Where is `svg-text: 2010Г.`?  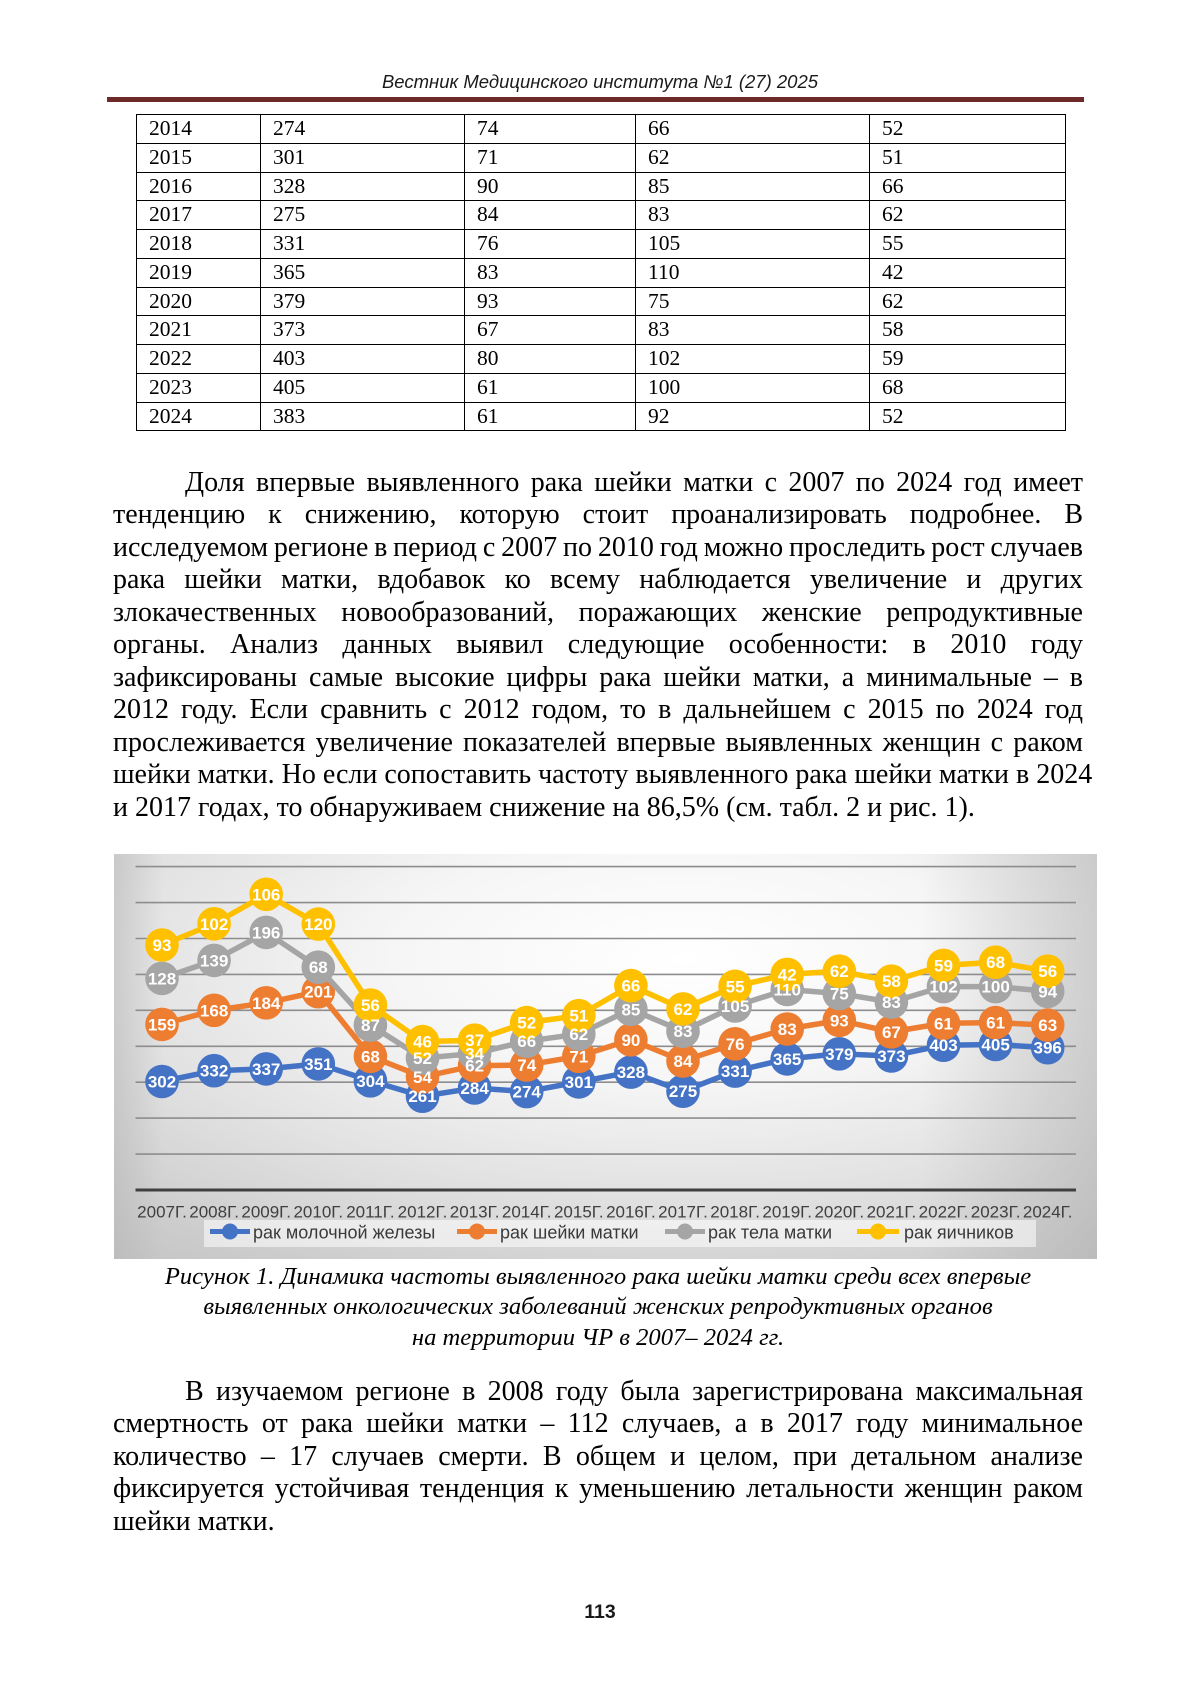 svg-text: 2010Г. is located at coordinates (318, 1212).